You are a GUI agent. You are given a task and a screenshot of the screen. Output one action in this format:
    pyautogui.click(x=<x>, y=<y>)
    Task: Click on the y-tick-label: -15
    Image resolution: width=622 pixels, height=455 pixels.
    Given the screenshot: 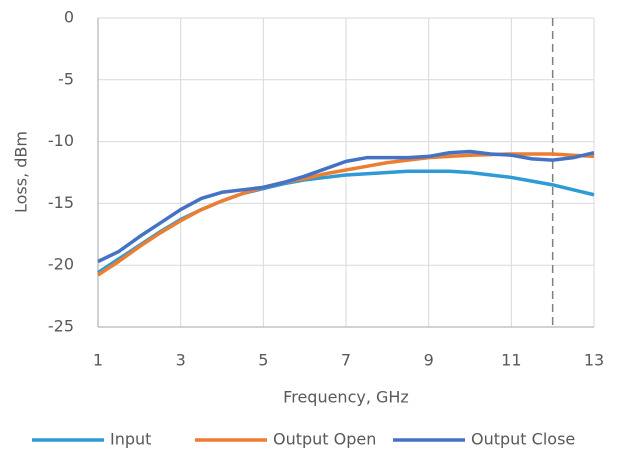 What is the action you would take?
    pyautogui.click(x=61, y=202)
    